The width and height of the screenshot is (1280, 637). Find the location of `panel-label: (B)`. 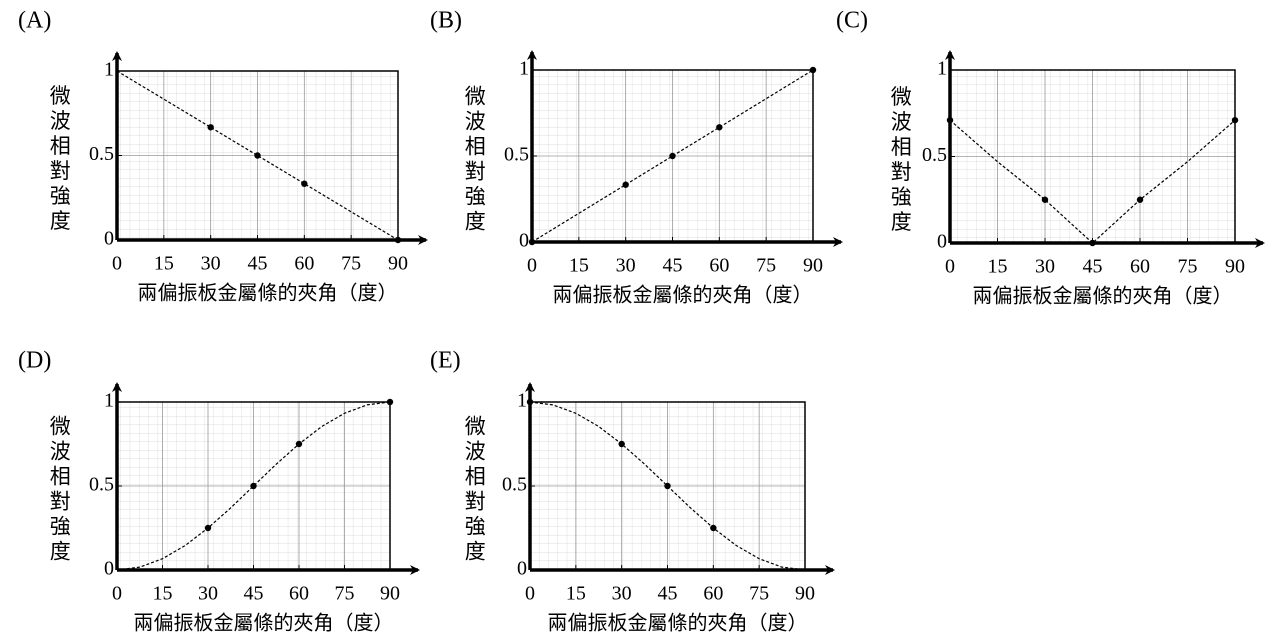

panel-label: (B) is located at coordinates (446, 21).